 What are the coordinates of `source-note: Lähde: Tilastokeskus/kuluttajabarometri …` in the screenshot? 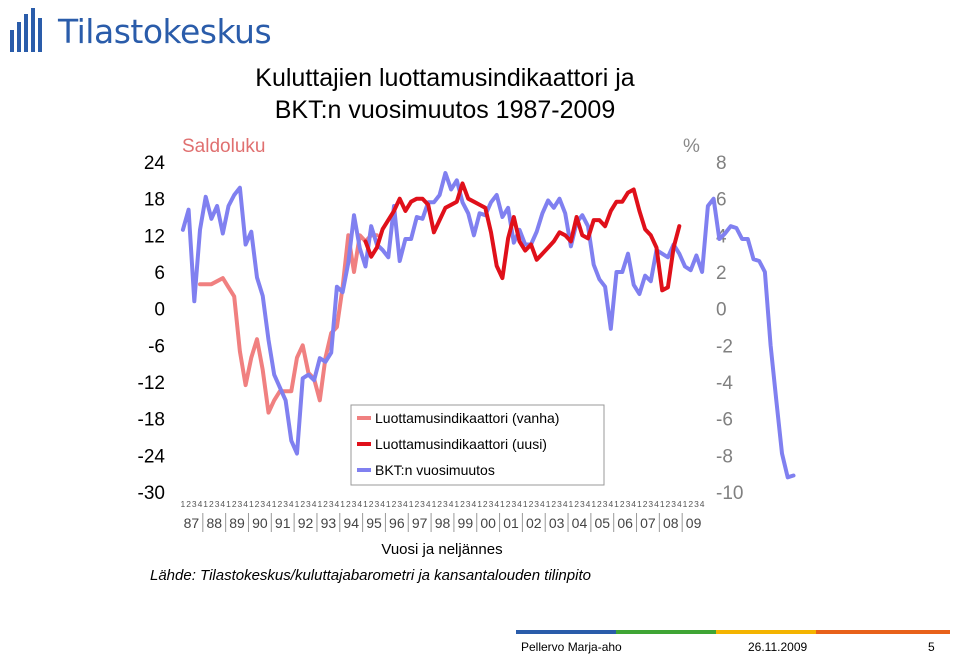 It's located at (370, 575).